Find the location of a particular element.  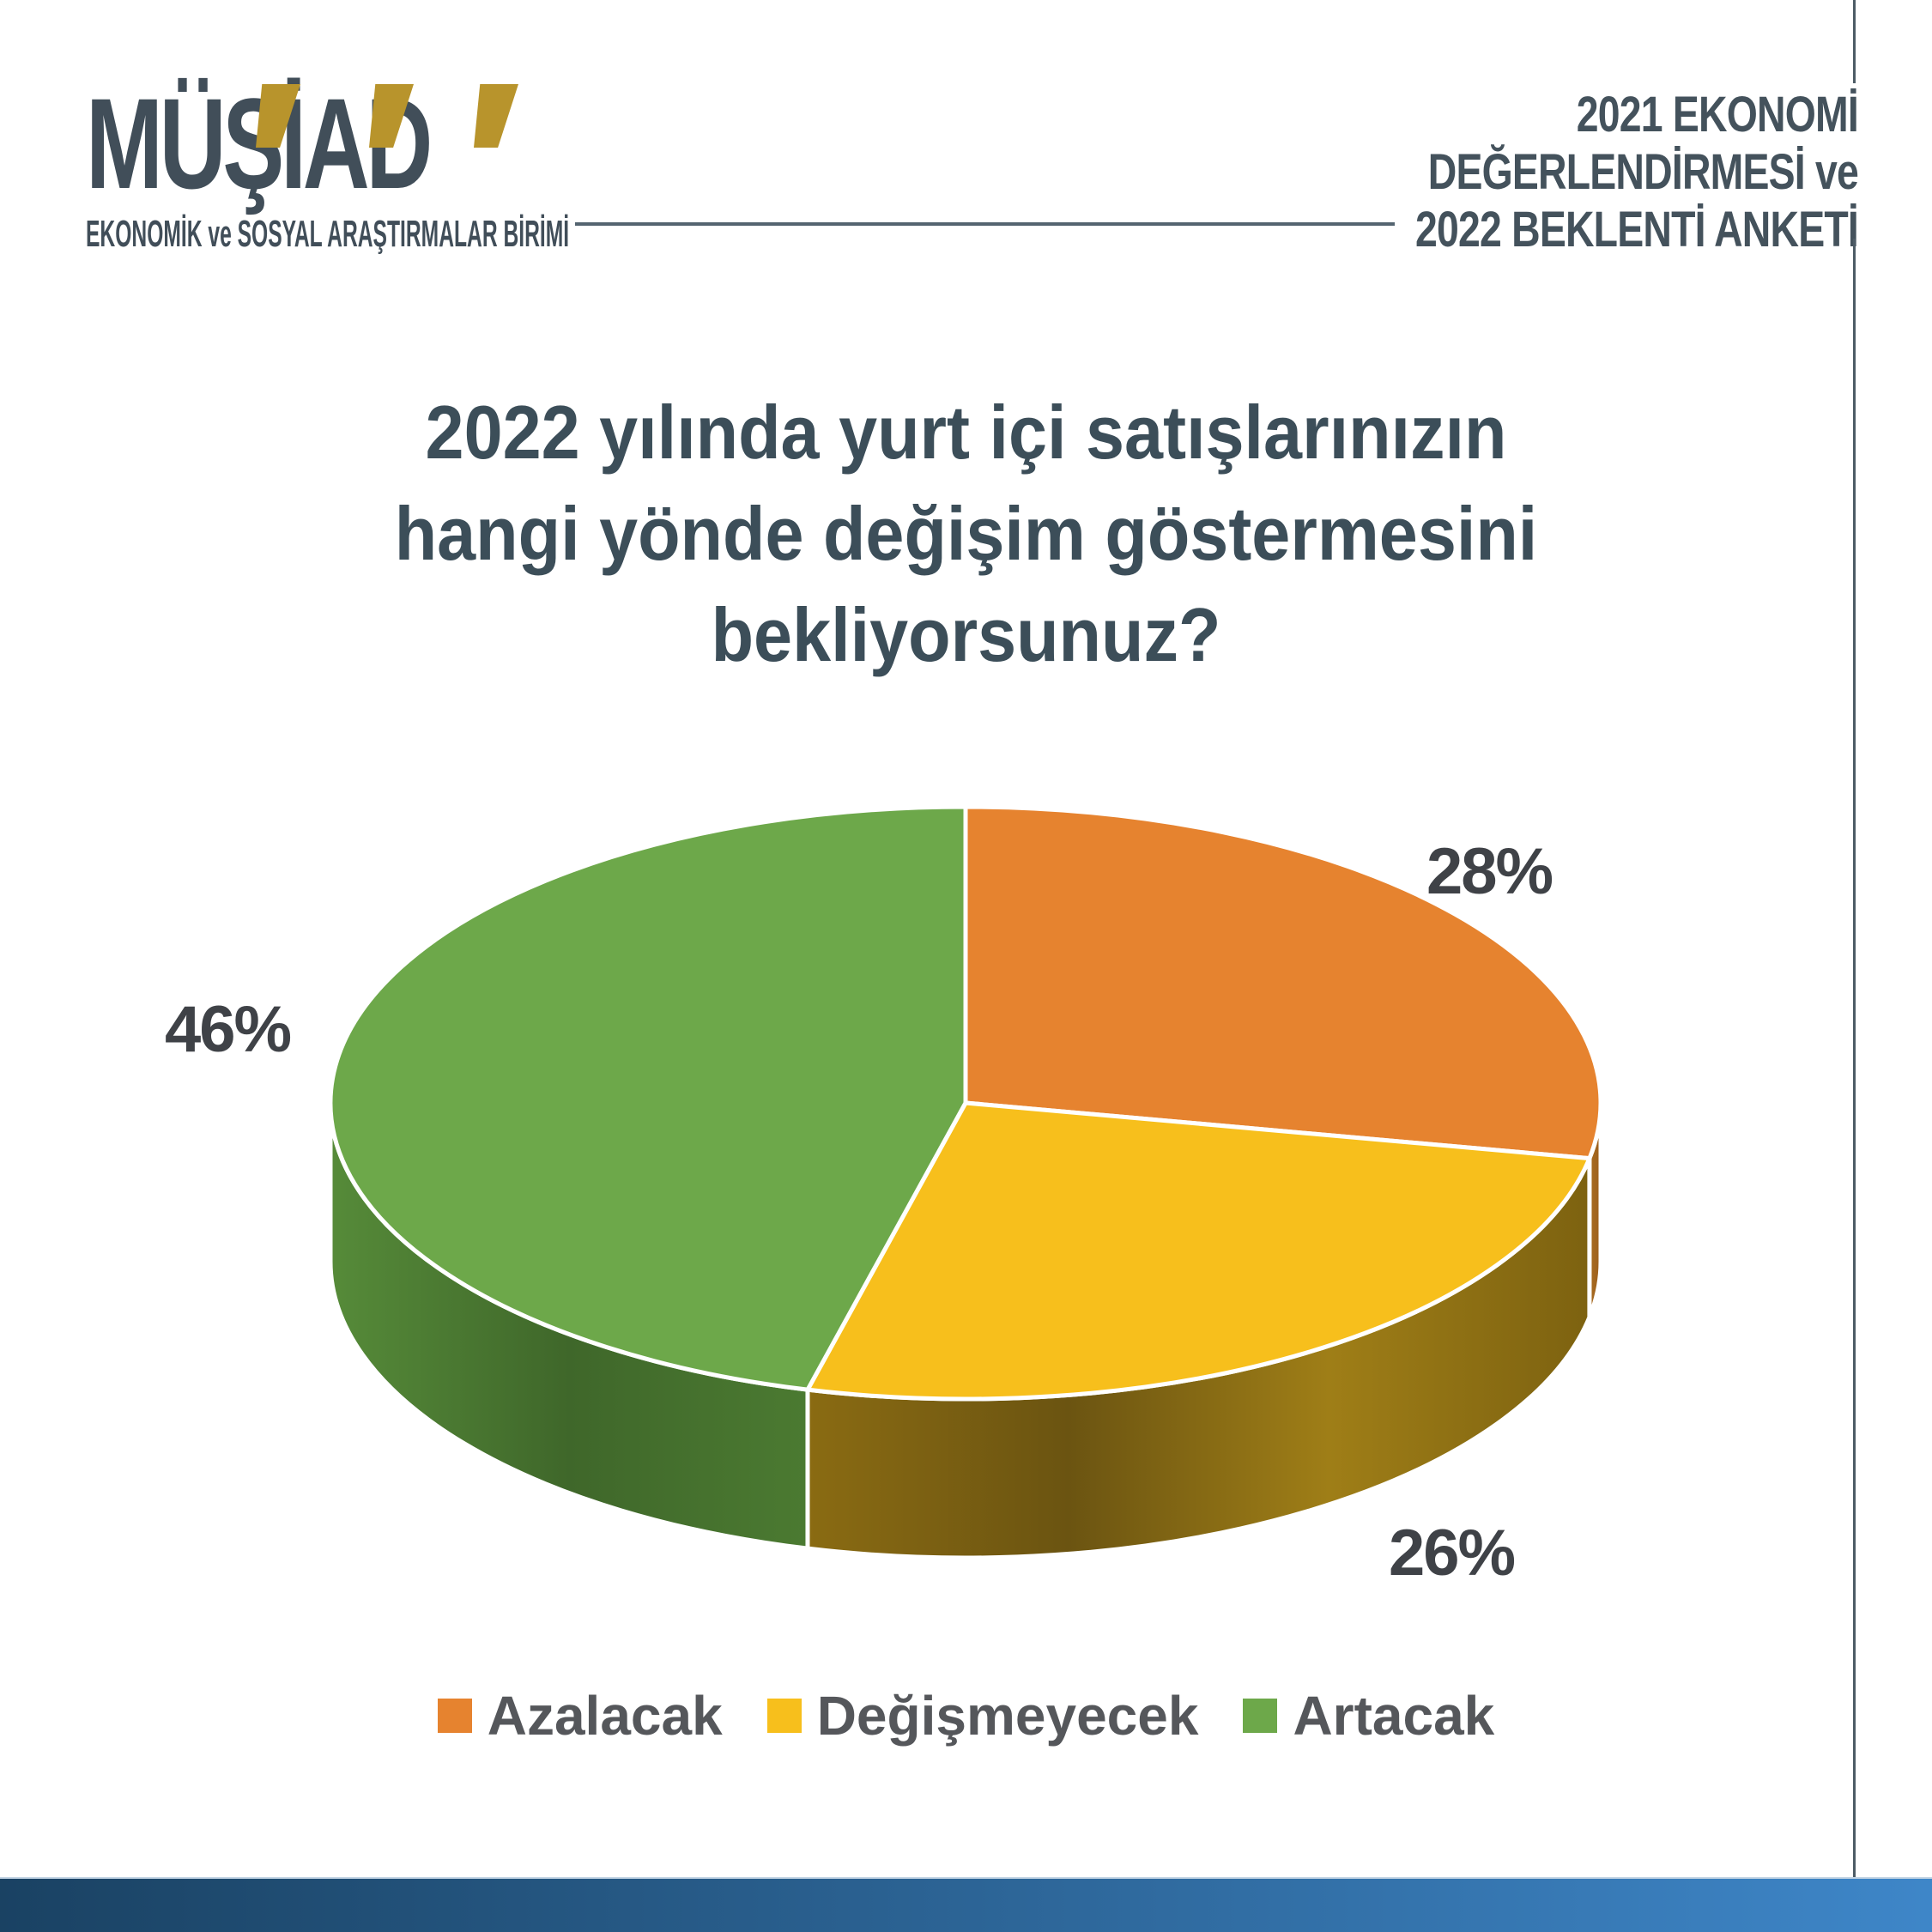

horizontal-divider is located at coordinates (985, 224).